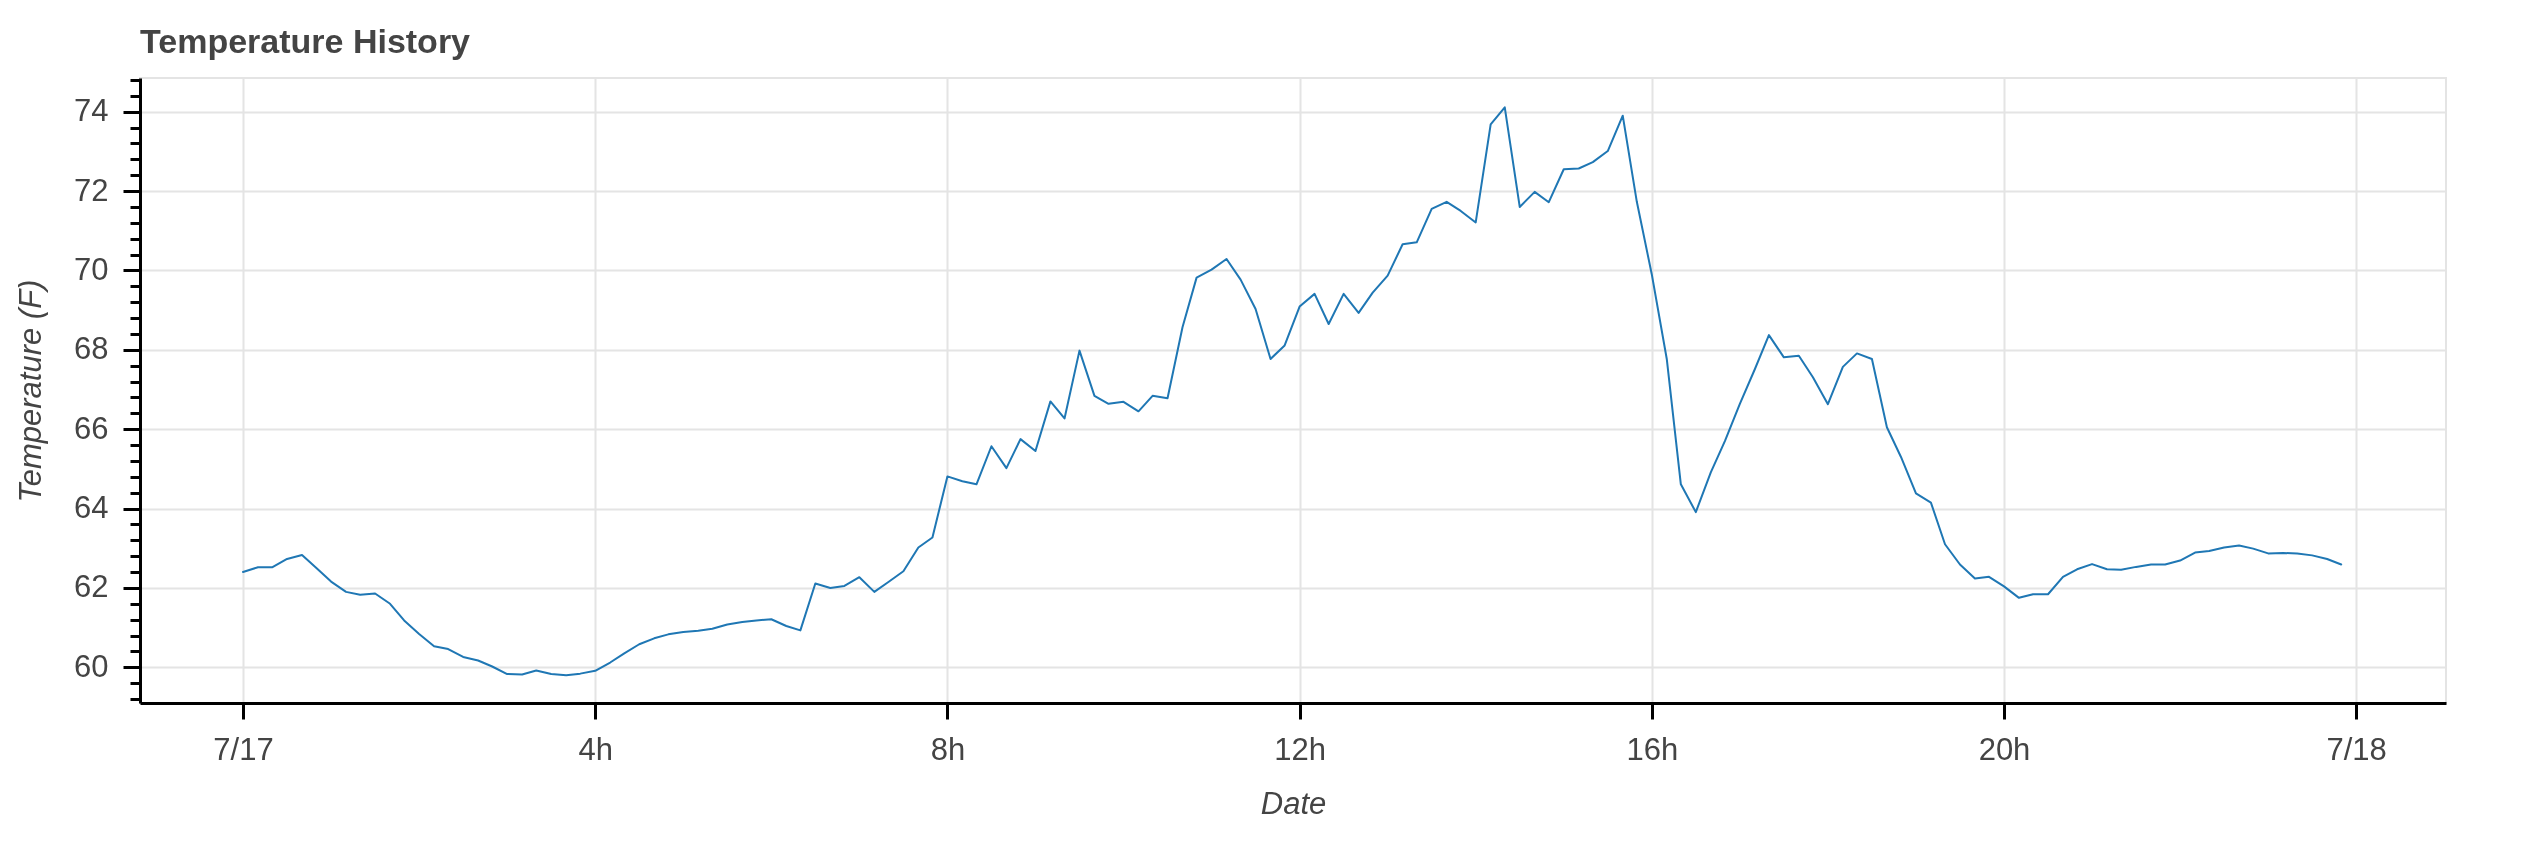  Describe the element at coordinates (91, 428) in the screenshot. I see `y-tick-label: 66` at that location.